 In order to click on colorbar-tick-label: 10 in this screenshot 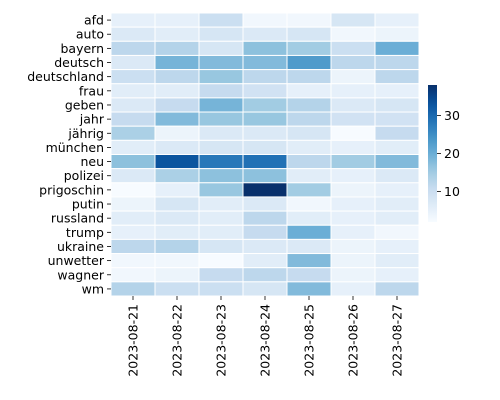, I will do `click(452, 191)`.